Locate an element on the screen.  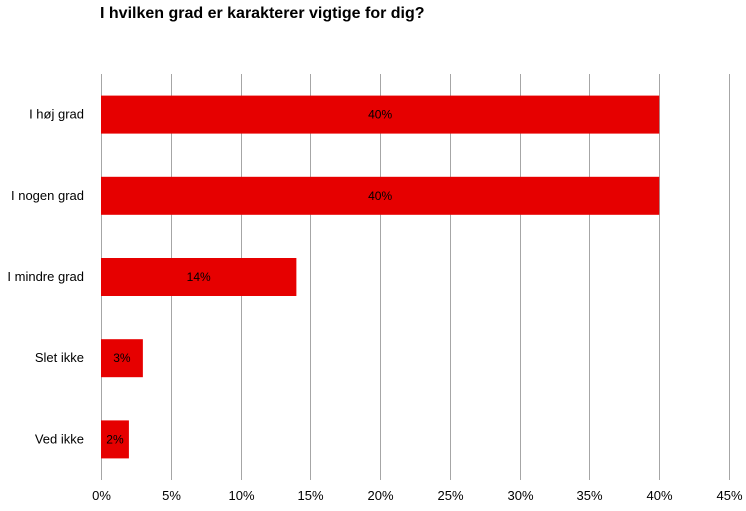
category-label: I høj grad is located at coordinates (56, 114).